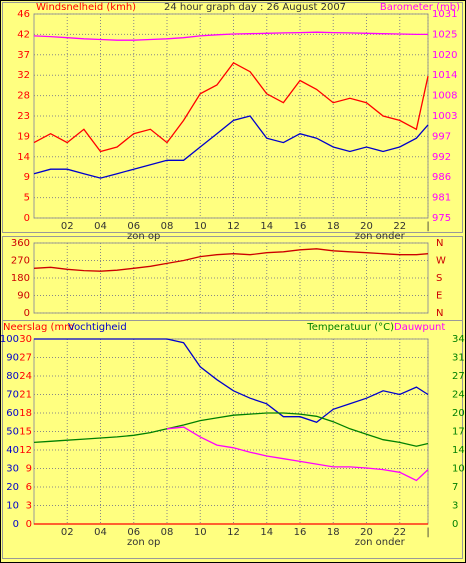  I want to click on y3-tick-label: 21, so click(25, 395).